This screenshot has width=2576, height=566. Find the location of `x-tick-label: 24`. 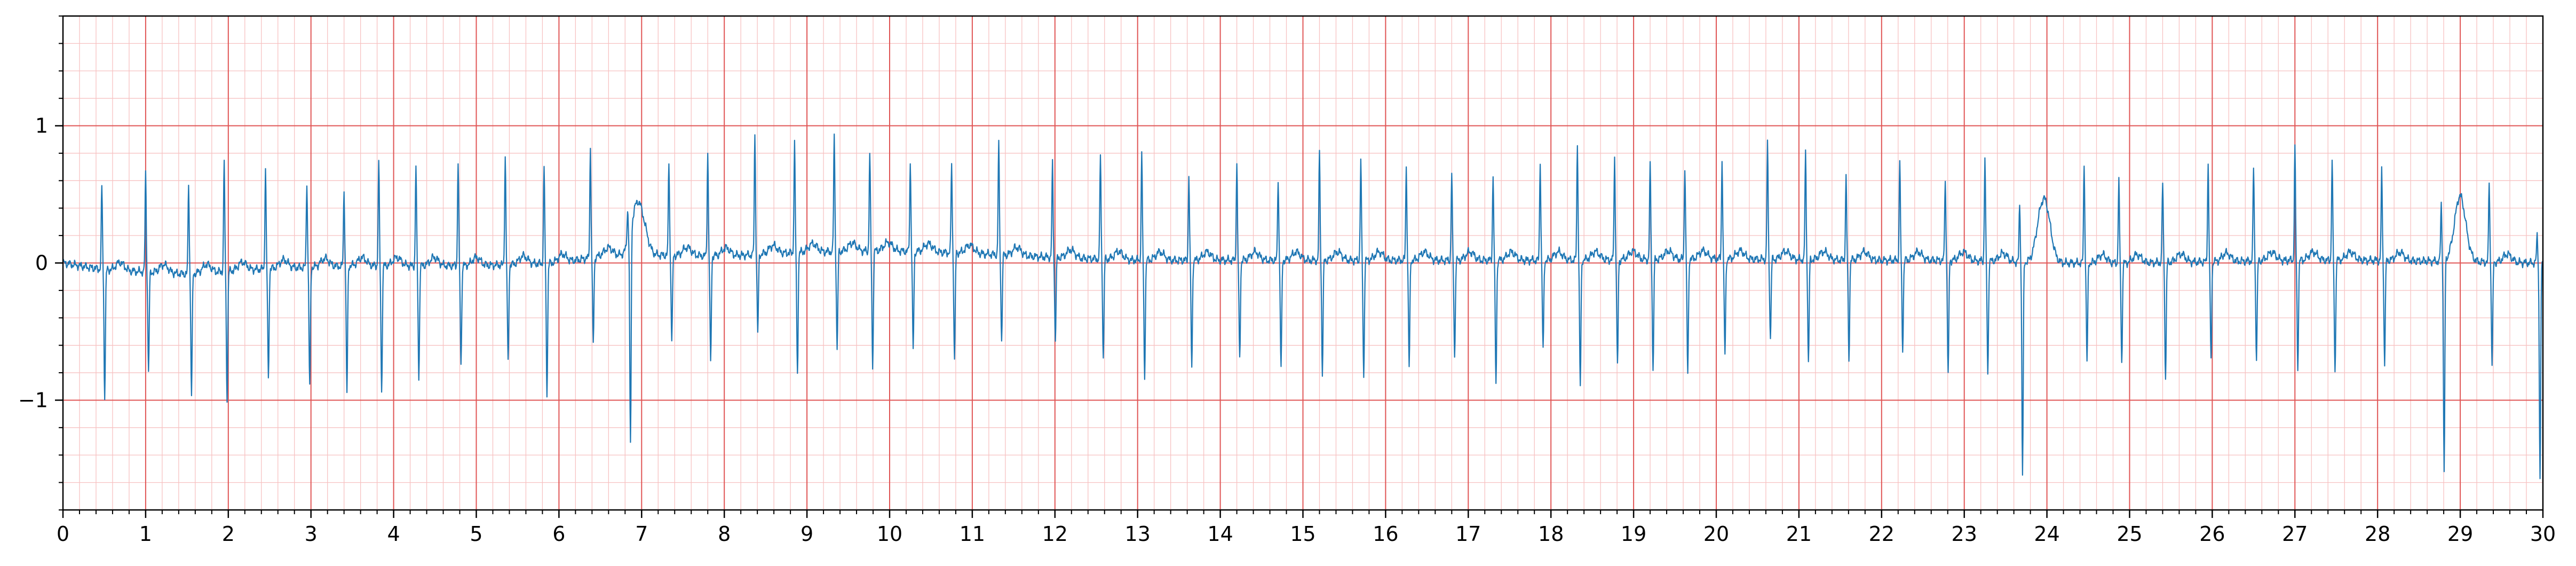

x-tick-label: 24 is located at coordinates (2046, 534).